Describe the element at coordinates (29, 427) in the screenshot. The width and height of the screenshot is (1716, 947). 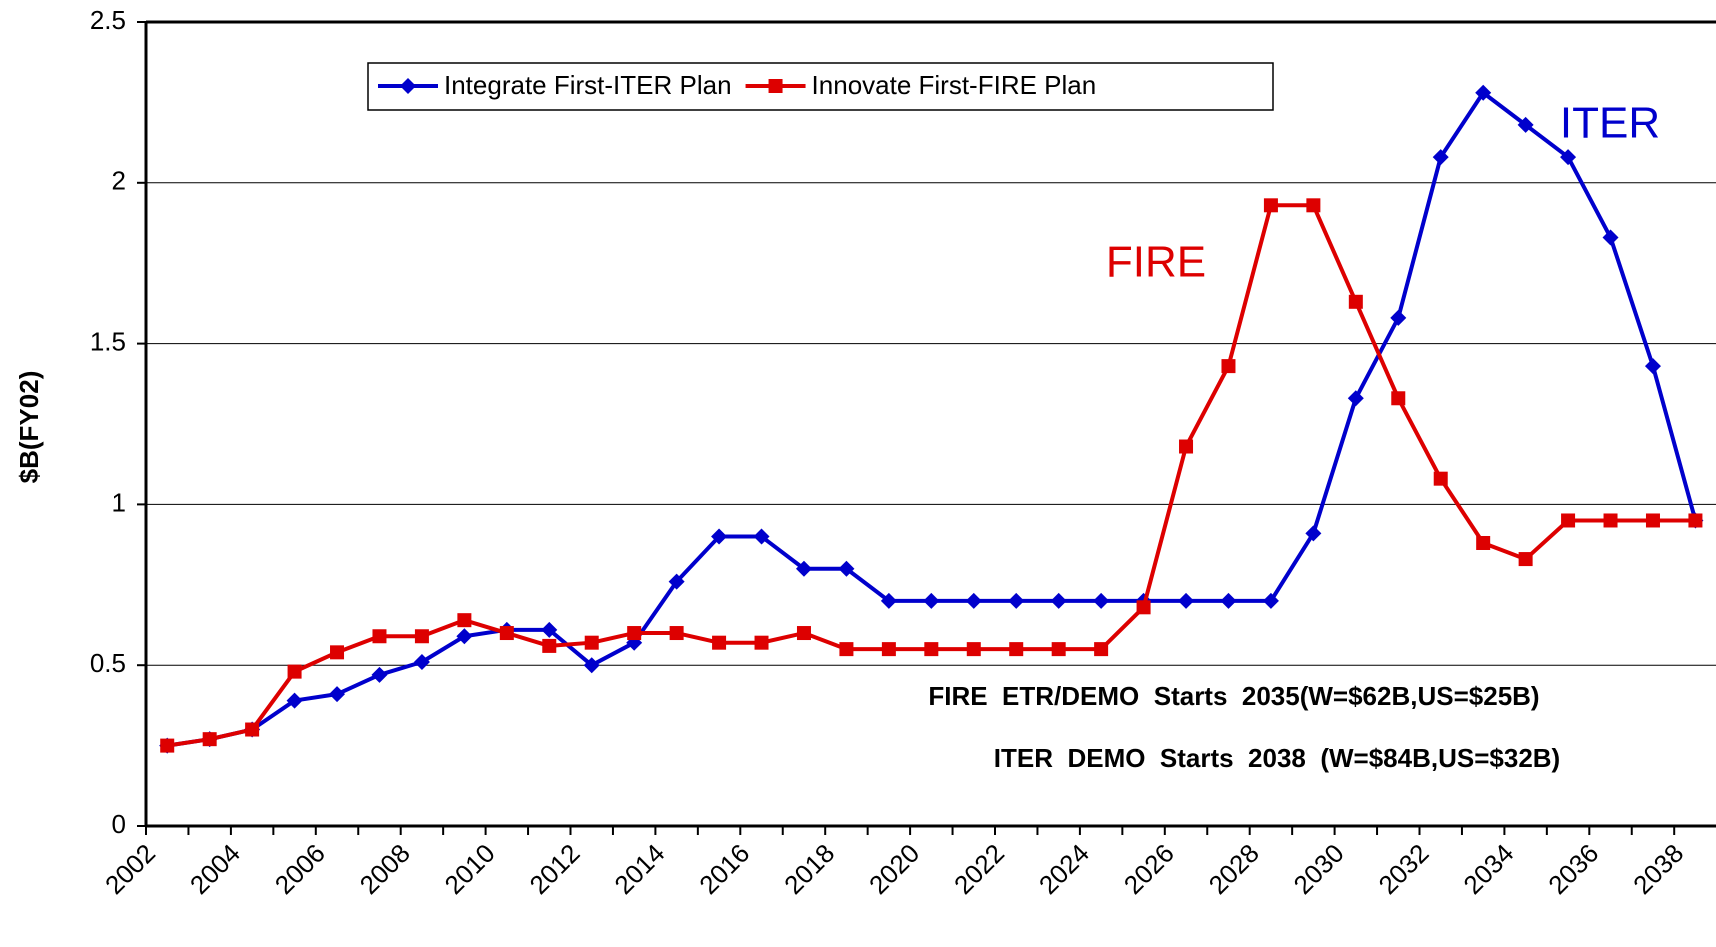
I see `y-axis-label: $B(FY02)` at that location.